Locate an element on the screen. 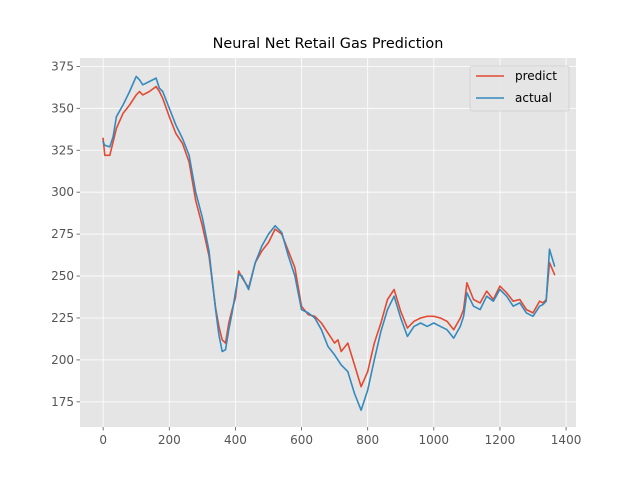 The height and width of the screenshot is (480, 640). x-tick-label: 800 is located at coordinates (367, 440).